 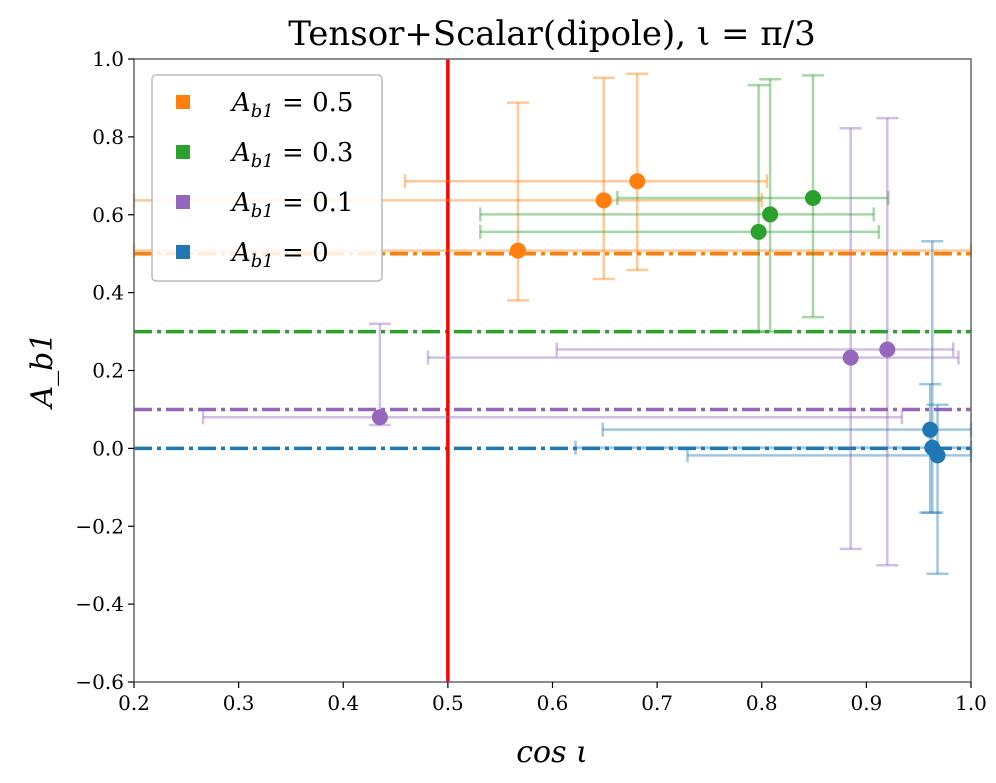 I want to click on y-tick-label: −0.6, so click(x=99, y=682).